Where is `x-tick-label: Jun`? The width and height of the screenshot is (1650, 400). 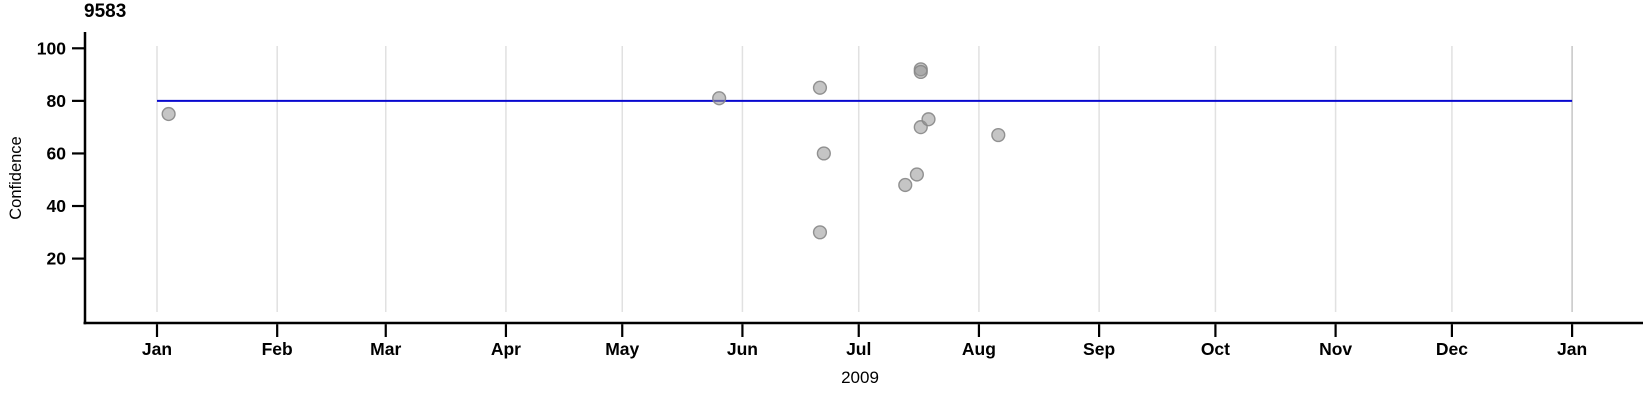
x-tick-label: Jun is located at coordinates (742, 349).